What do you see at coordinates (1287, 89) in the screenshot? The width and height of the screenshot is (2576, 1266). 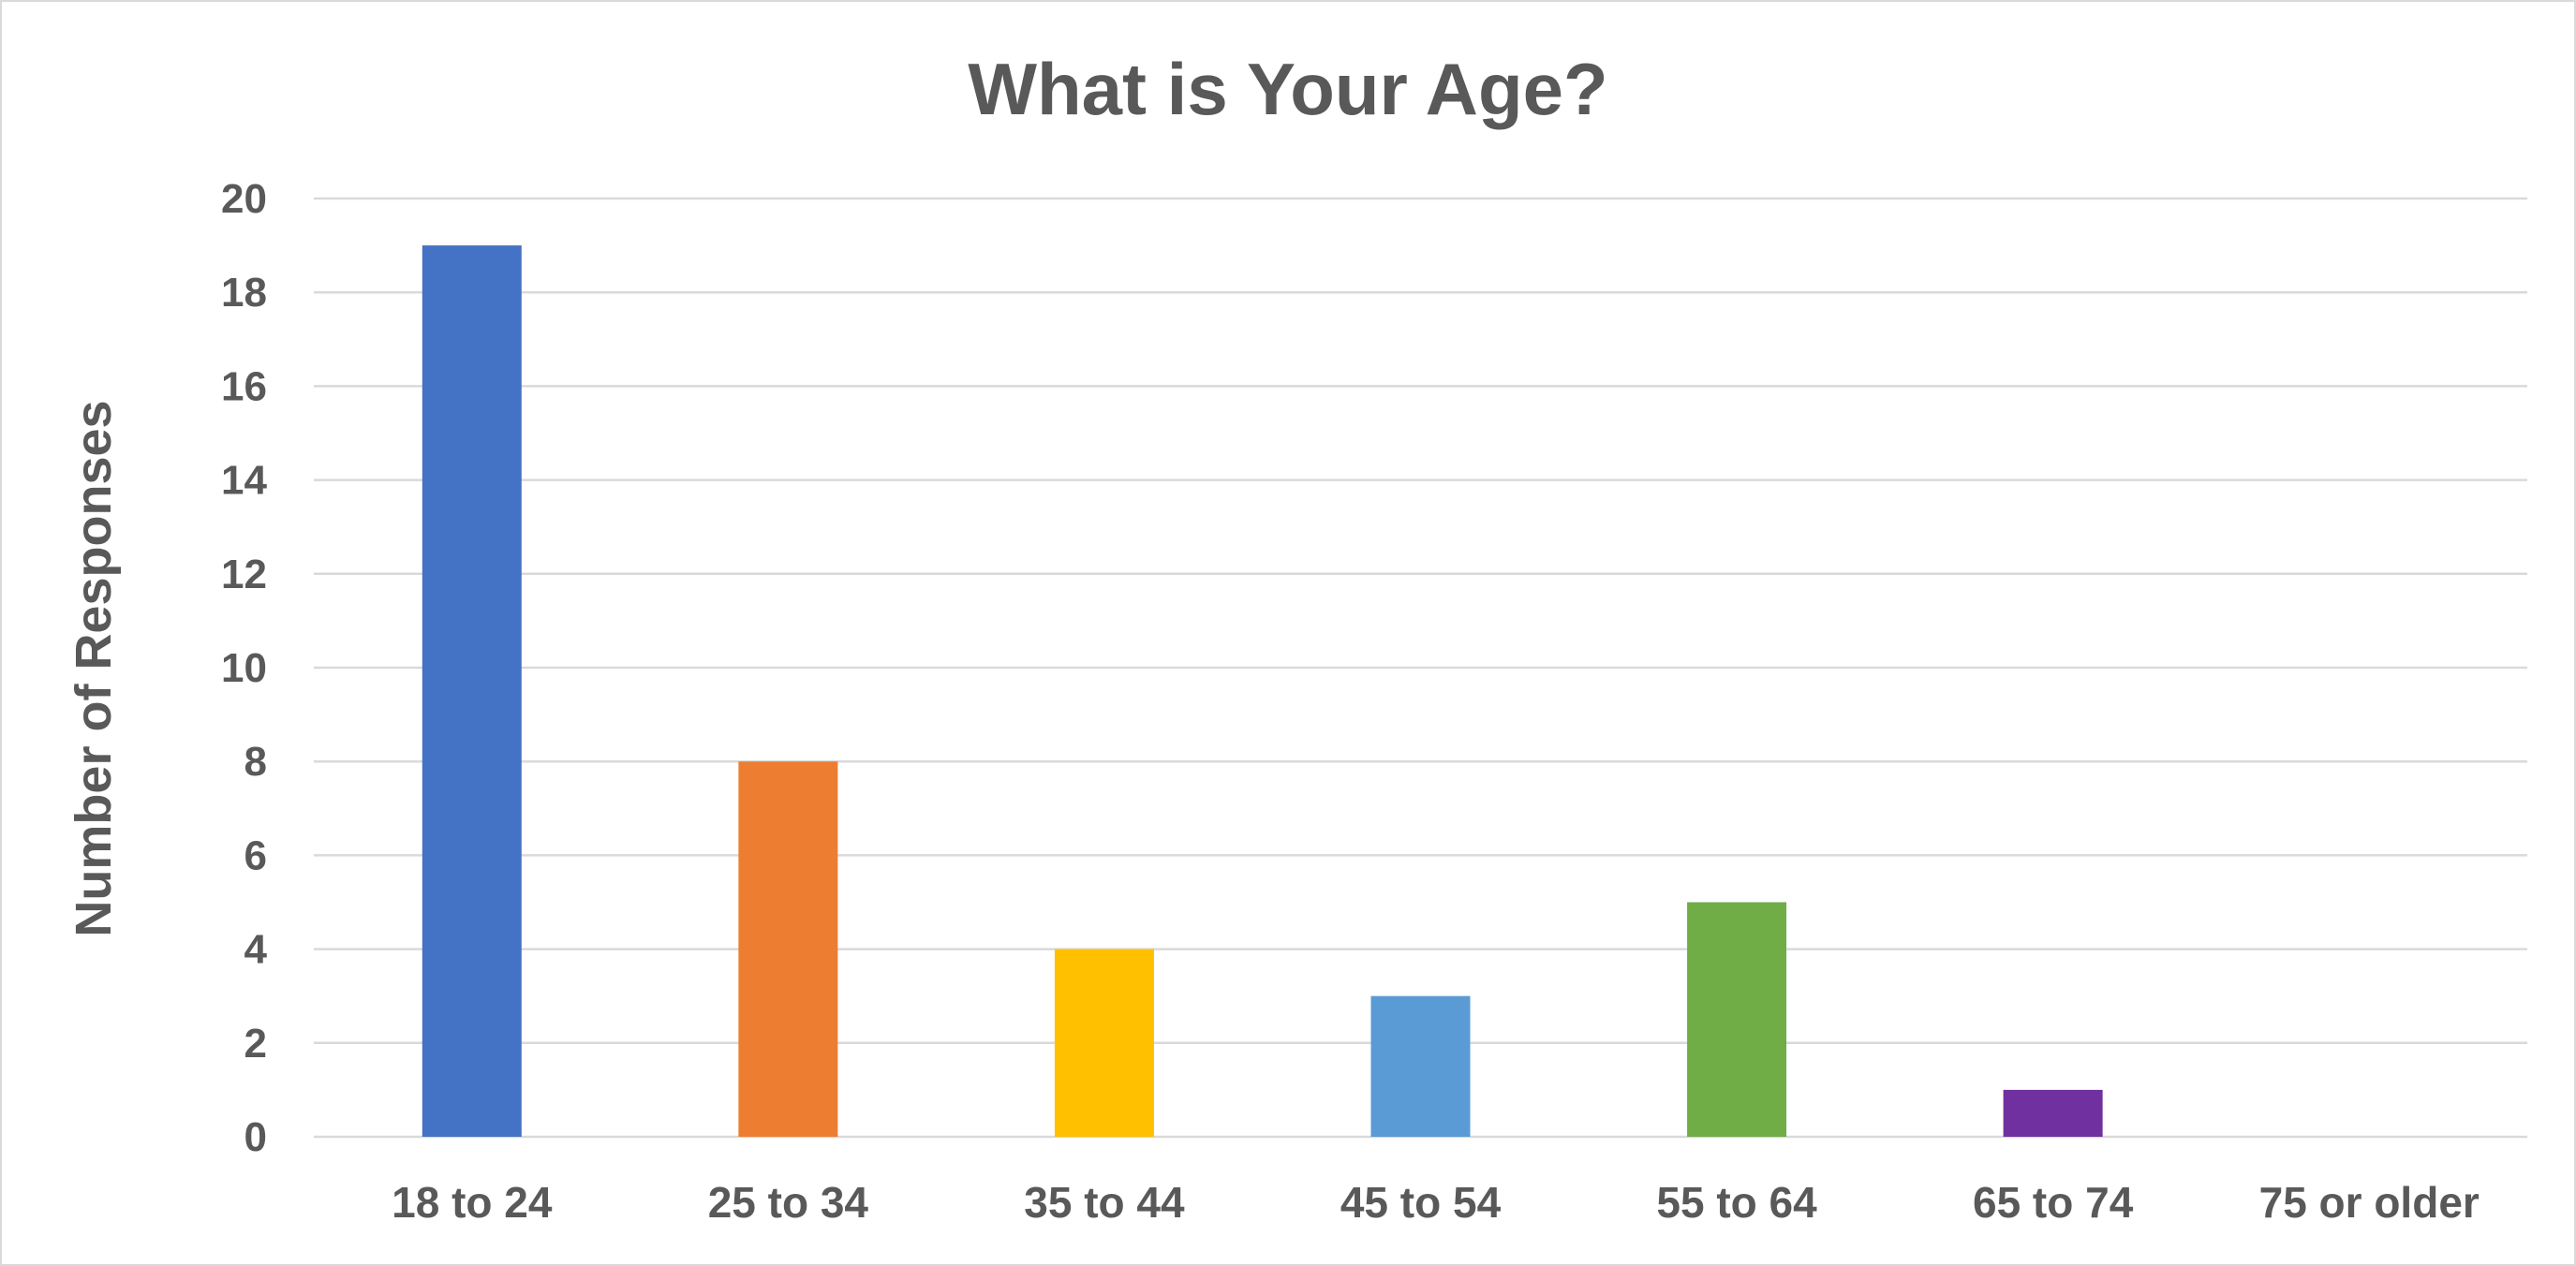 I see `chart-title: What is Your Age?` at bounding box center [1287, 89].